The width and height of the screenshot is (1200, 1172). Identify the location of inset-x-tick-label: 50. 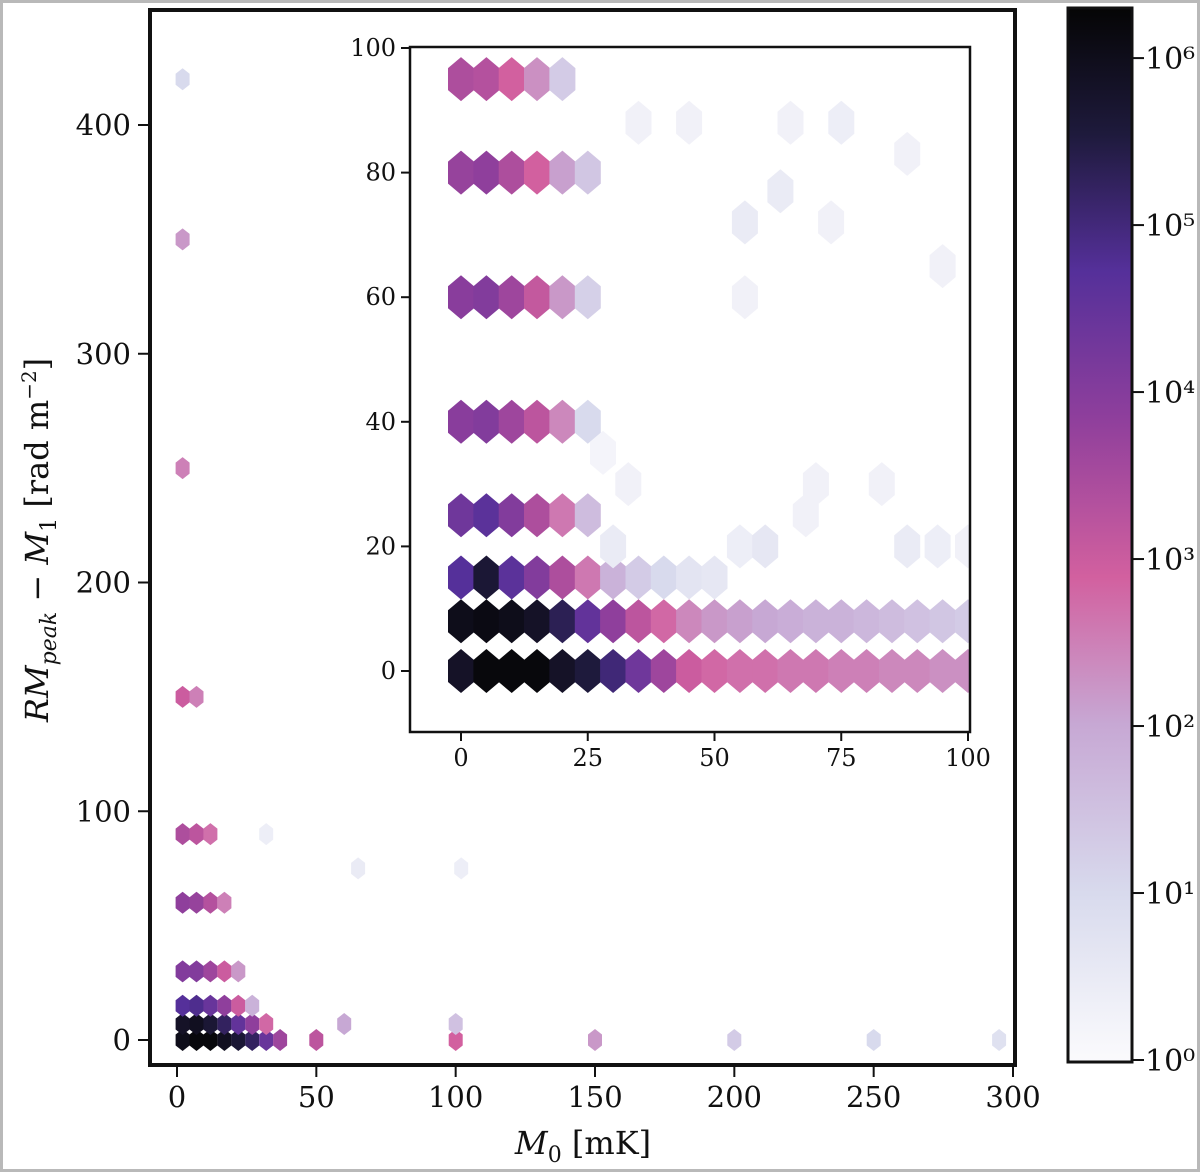
(714, 758).